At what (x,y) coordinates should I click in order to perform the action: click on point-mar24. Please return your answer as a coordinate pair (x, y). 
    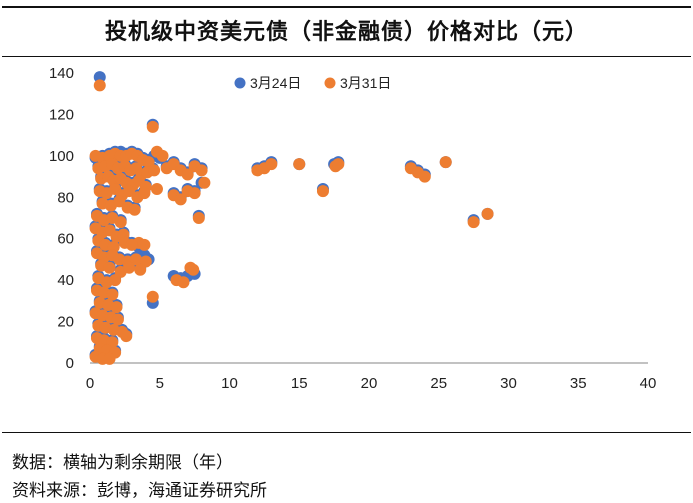
    Looking at the image, I should click on (99, 77).